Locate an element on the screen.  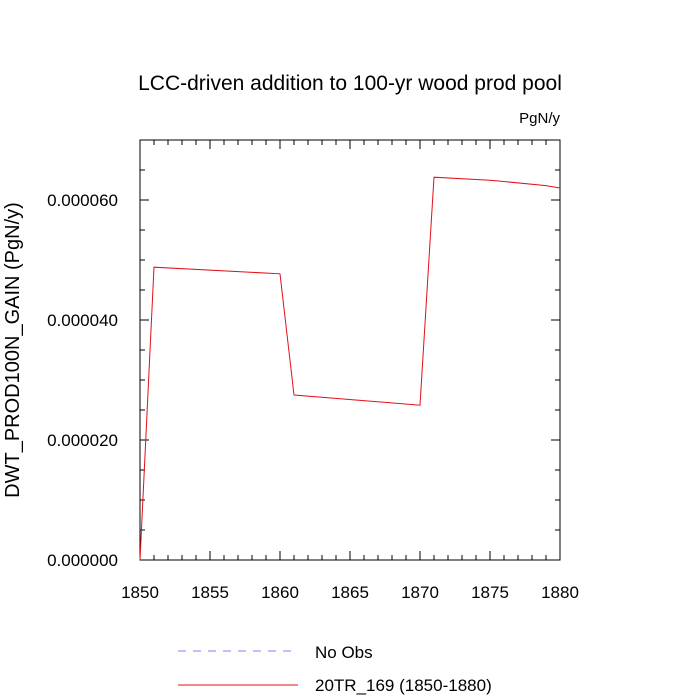
legend-label-20tr-169: 20TR_169 (1850-1880) is located at coordinates (403, 685).